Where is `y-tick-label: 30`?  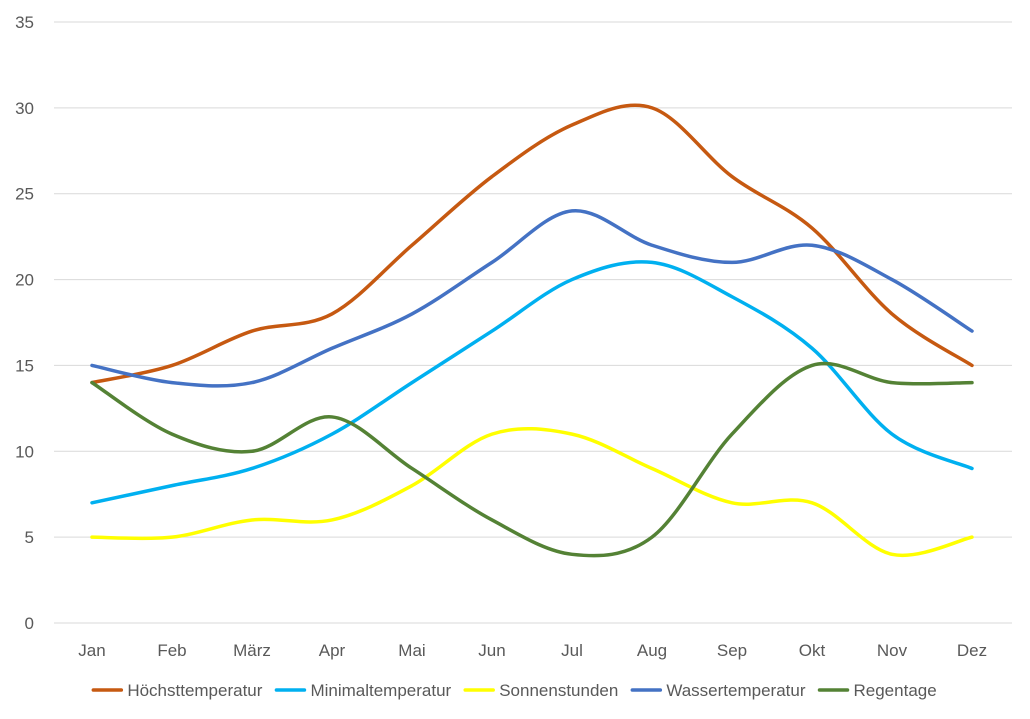
y-tick-label: 30 is located at coordinates (24, 108).